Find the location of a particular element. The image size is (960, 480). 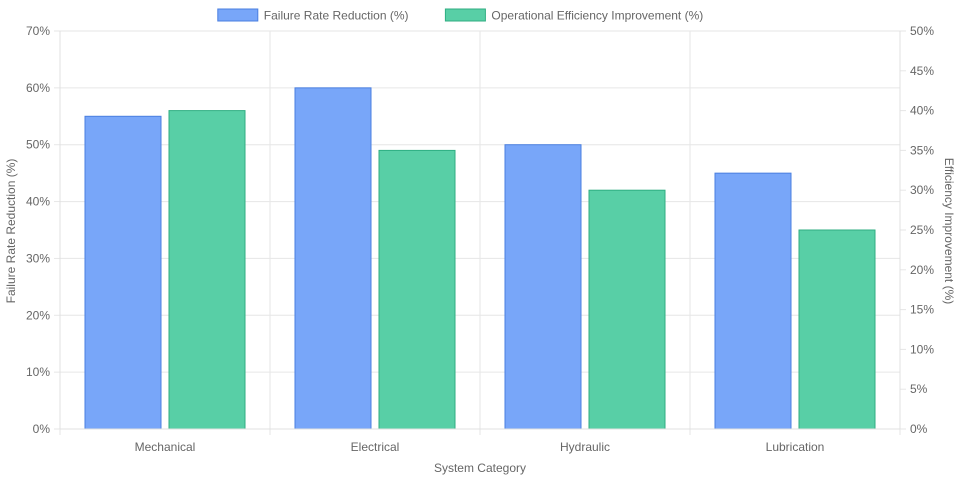

y-tick-label: 40% is located at coordinates (38, 202).